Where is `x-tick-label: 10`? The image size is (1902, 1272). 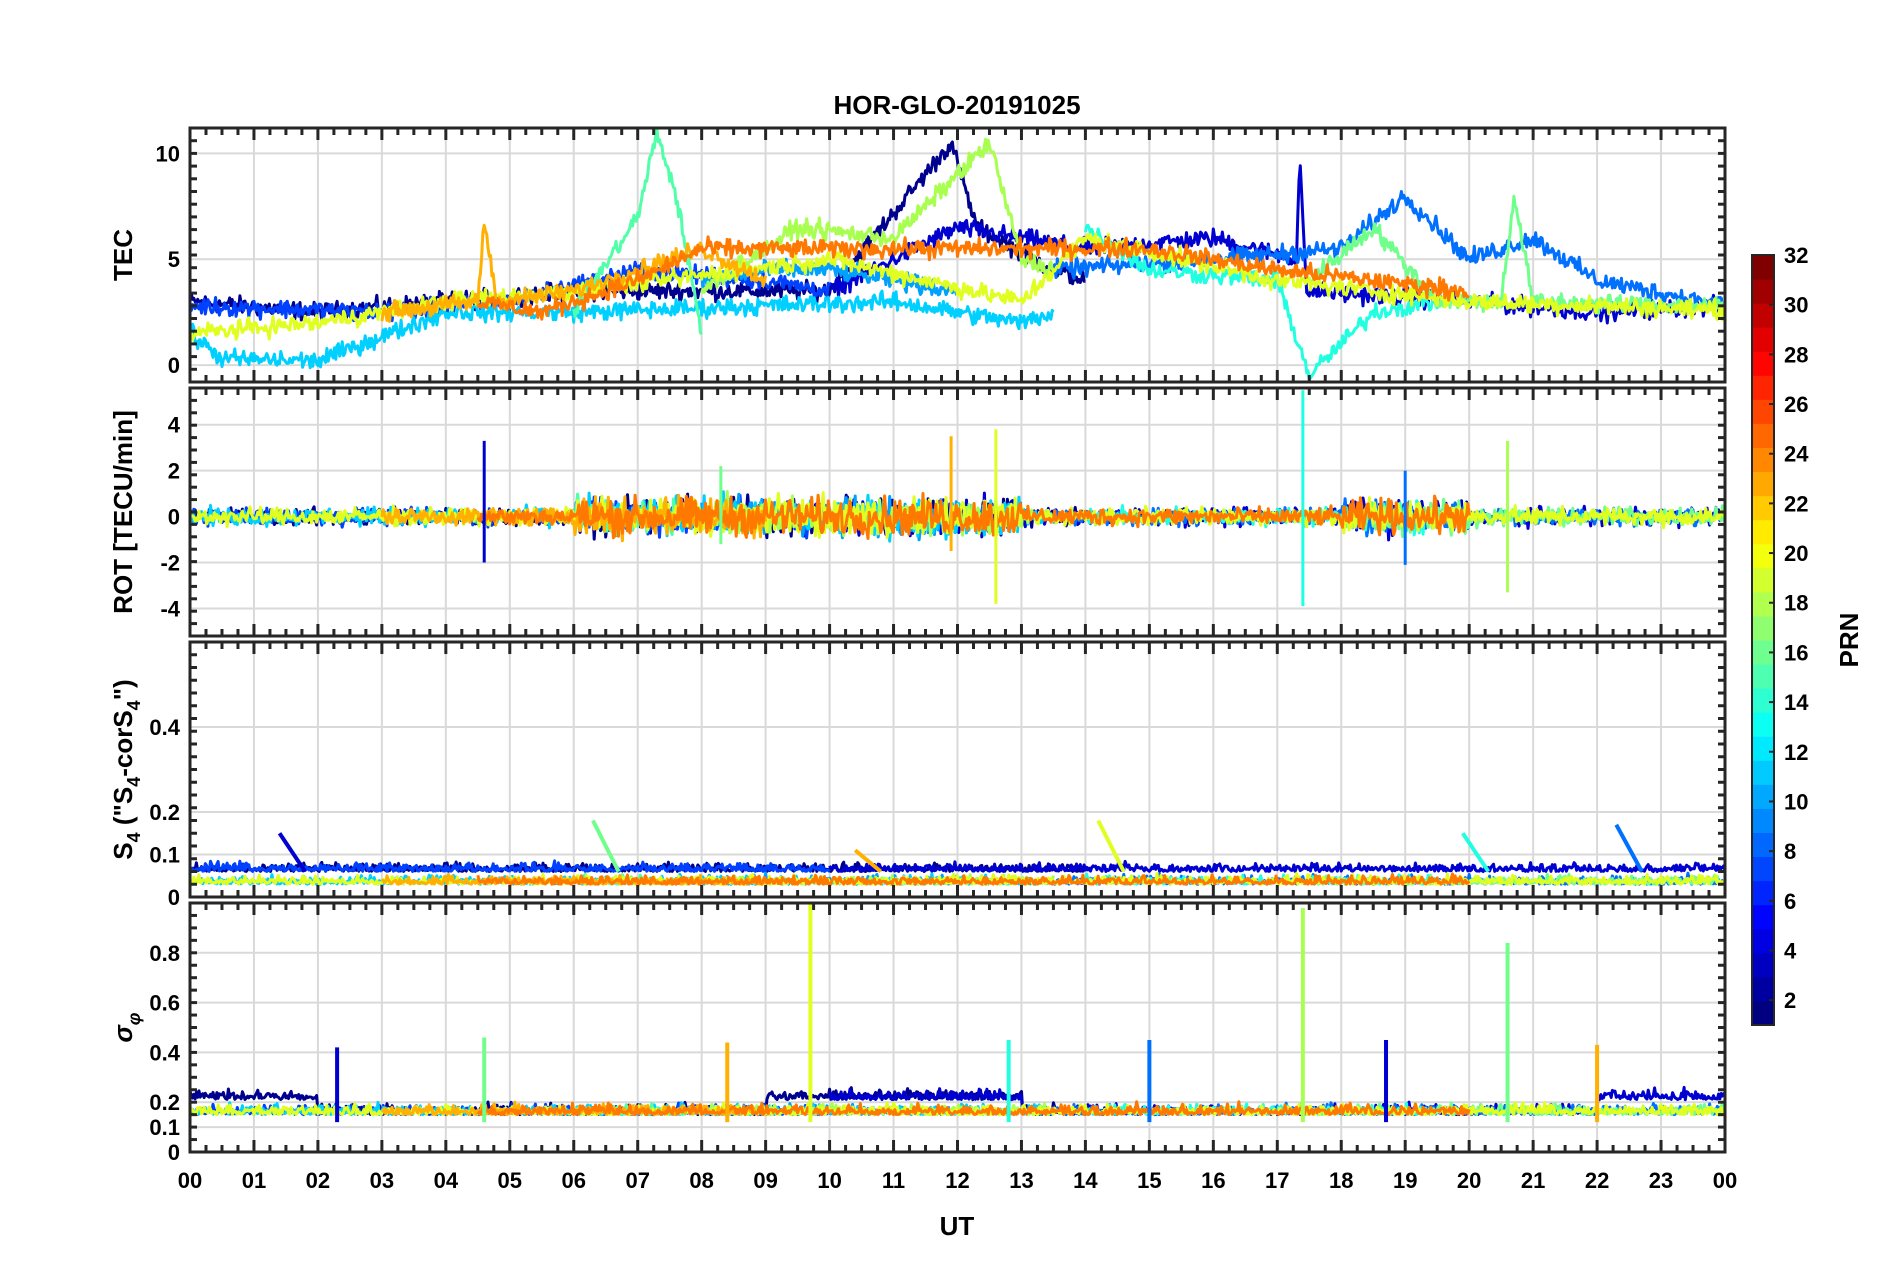 x-tick-label: 10 is located at coordinates (829, 1180).